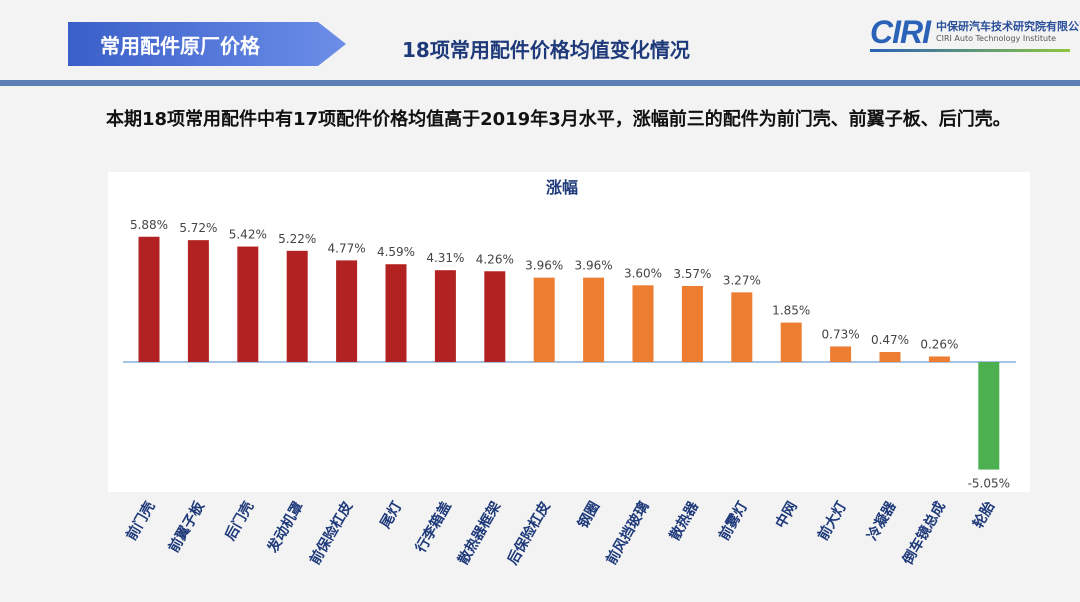  I want to click on bar-尾灯, so click(396, 313).